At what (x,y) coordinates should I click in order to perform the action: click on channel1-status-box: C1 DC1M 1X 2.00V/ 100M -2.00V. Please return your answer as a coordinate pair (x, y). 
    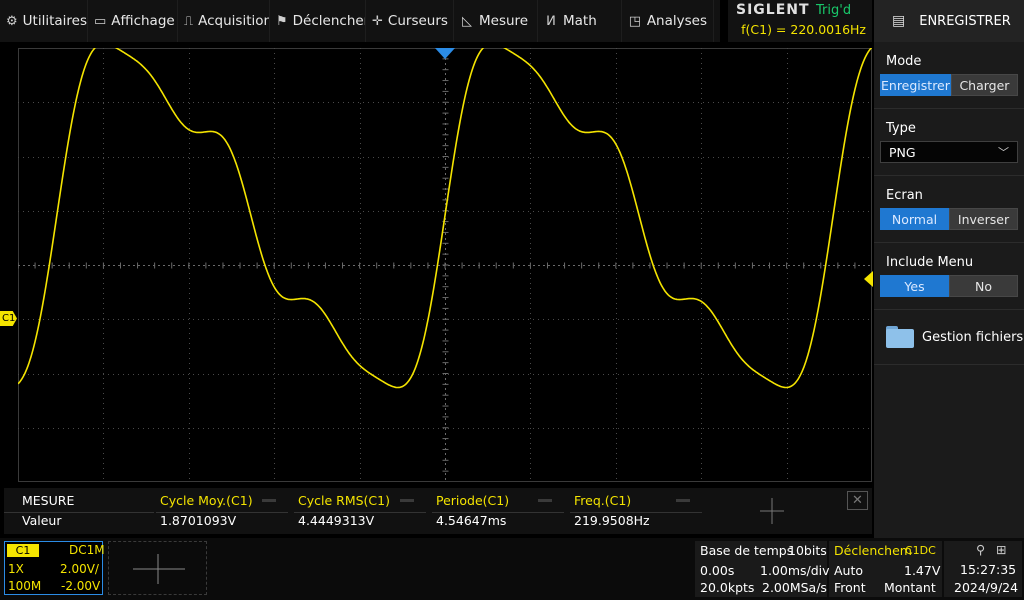
    Looking at the image, I should click on (54, 568).